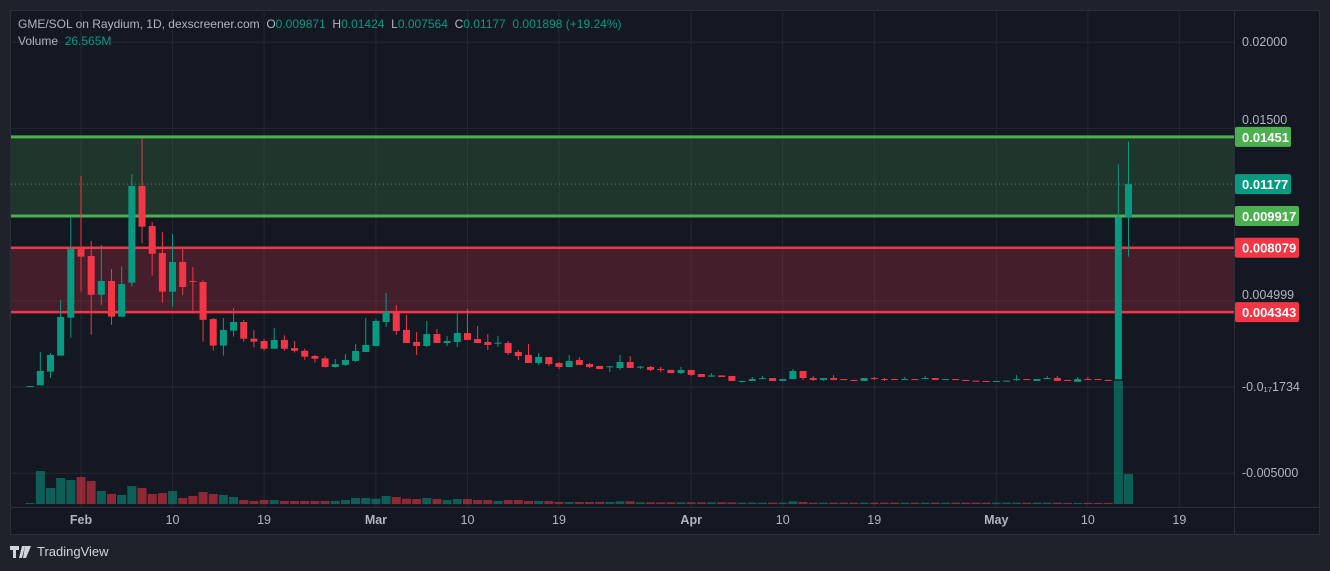 Image resolution: width=1330 pixels, height=571 pixels. I want to click on volume-label: Volume, so click(38, 41).